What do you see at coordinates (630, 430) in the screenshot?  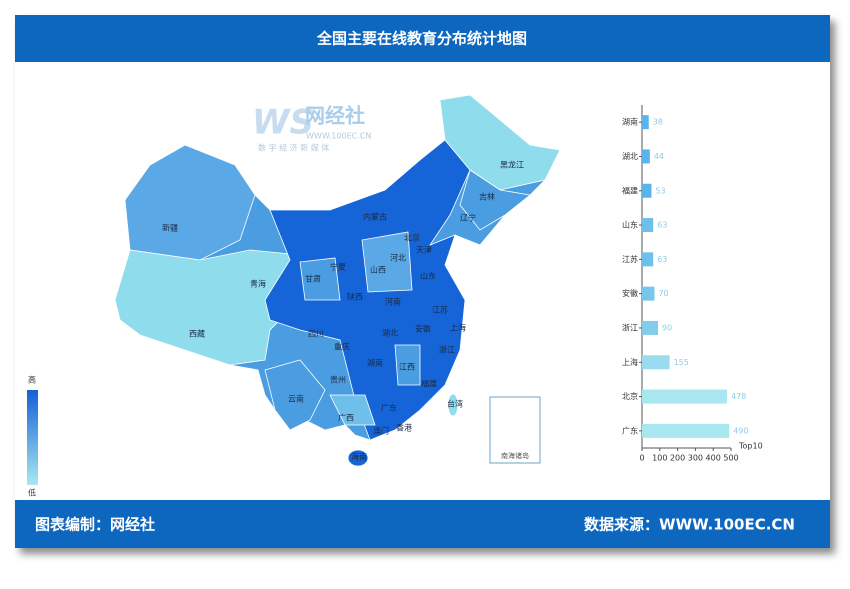 I see `y-tick-label: 广东` at bounding box center [630, 430].